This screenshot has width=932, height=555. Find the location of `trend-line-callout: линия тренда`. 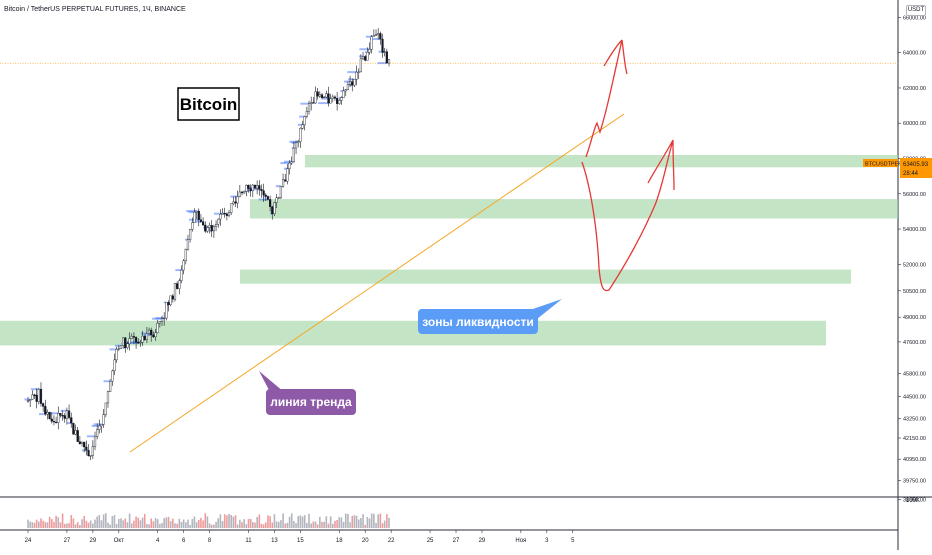

trend-line-callout: линия тренда is located at coordinates (307, 393).